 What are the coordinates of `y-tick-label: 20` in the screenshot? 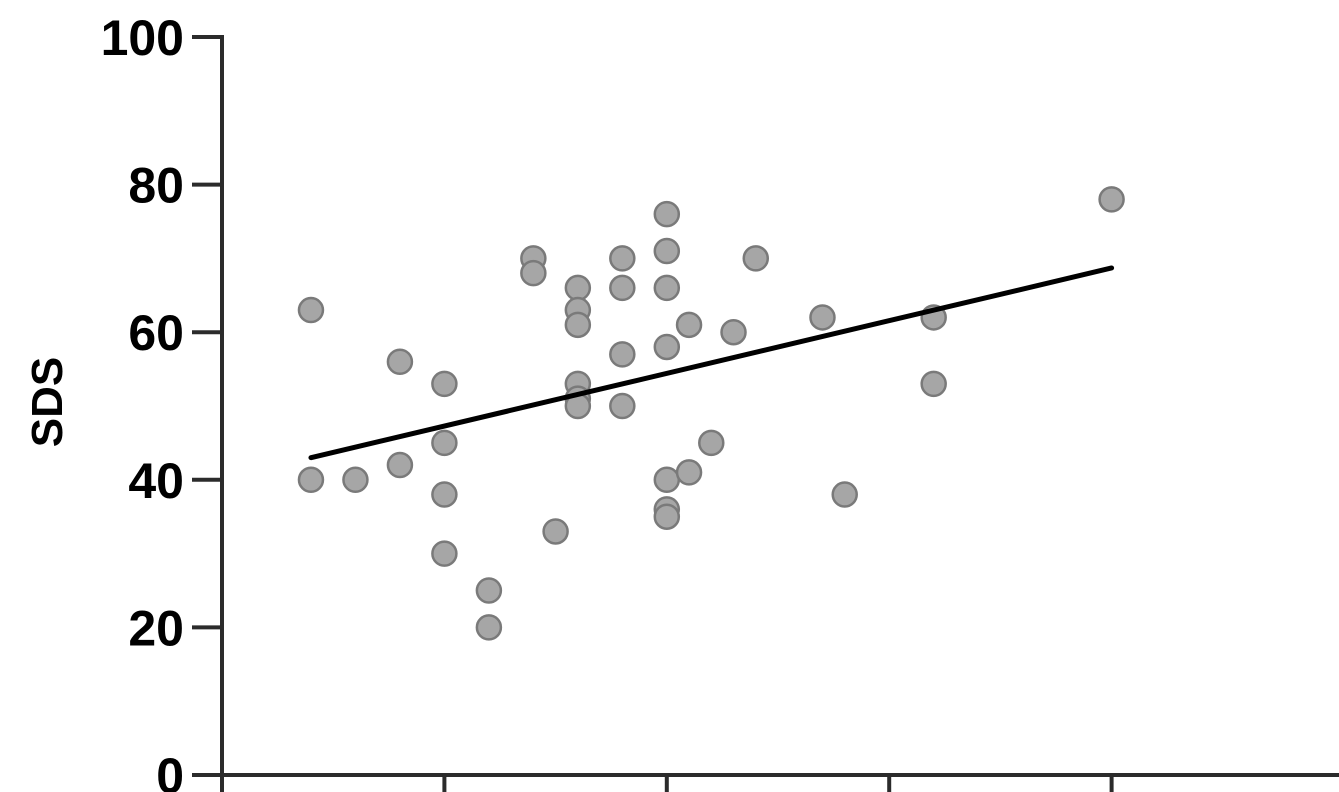 It's located at (156, 628).